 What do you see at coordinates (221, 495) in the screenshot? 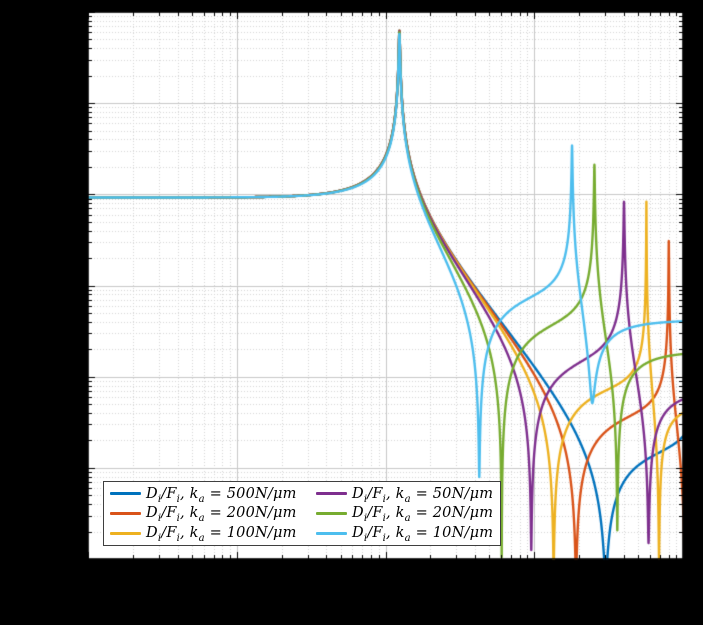
I see `legend-label: Di/Fi, ka = 500N/μm` at bounding box center [221, 495].